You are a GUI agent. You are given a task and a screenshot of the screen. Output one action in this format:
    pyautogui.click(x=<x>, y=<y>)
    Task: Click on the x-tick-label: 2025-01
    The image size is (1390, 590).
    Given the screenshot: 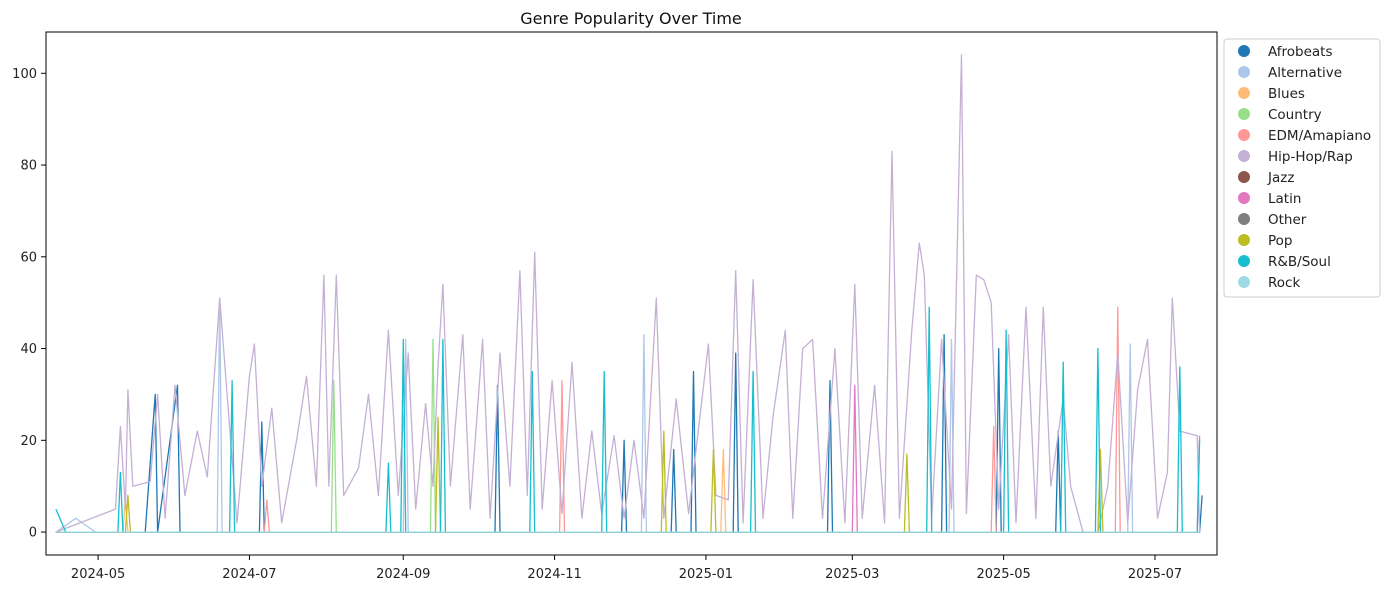 What is the action you would take?
    pyautogui.click(x=706, y=574)
    